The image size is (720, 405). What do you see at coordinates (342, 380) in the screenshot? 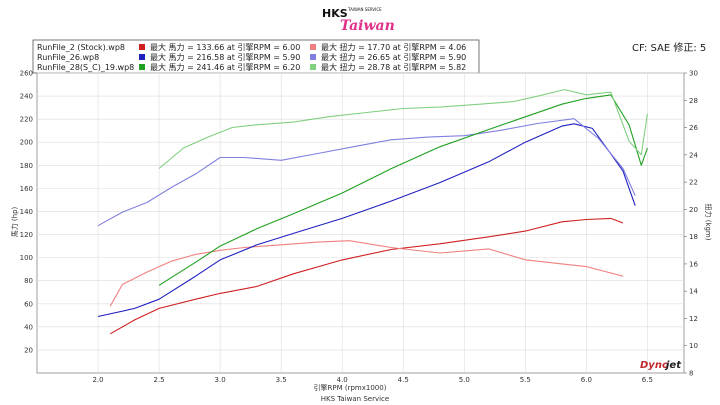
I see `x-tick-label: 4.0` at bounding box center [342, 380].